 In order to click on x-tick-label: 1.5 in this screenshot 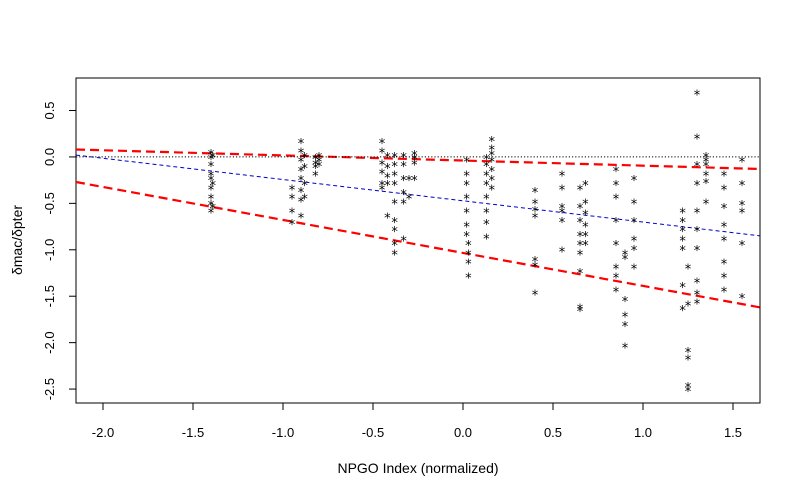, I will do `click(733, 432)`.